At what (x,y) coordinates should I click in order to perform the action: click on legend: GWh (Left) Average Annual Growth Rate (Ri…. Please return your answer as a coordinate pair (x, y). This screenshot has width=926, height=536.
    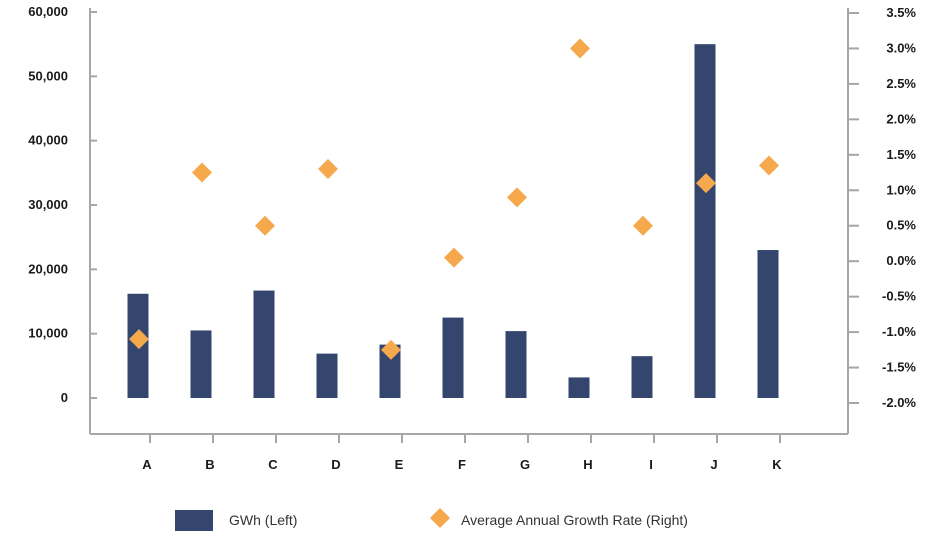
    Looking at the image, I should click on (431, 519).